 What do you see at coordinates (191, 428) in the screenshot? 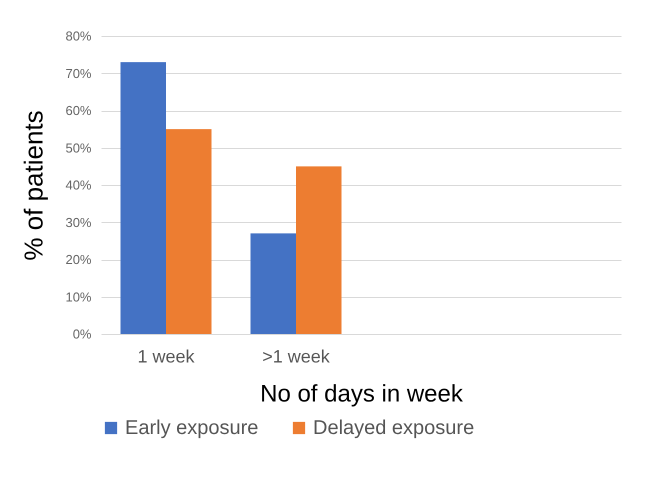
I see `legend-label: Early exposure` at bounding box center [191, 428].